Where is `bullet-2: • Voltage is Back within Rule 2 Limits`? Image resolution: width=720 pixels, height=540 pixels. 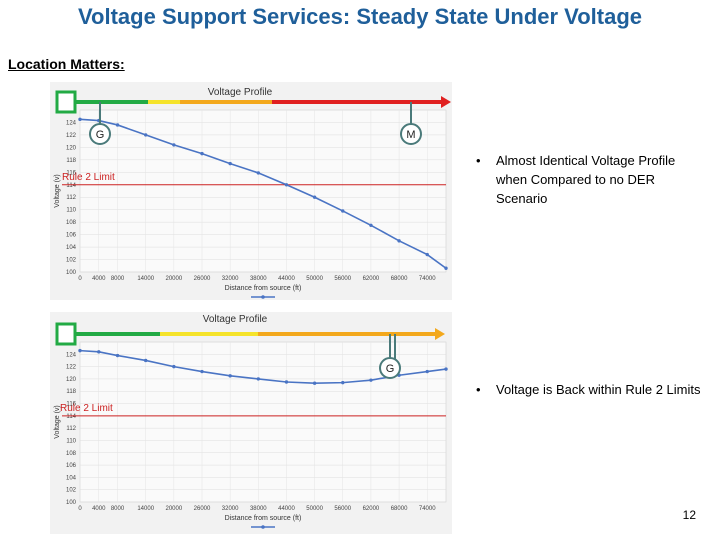
bullet-2: • Voltage is Back within Rule 2 Limits is located at coordinates (591, 389).